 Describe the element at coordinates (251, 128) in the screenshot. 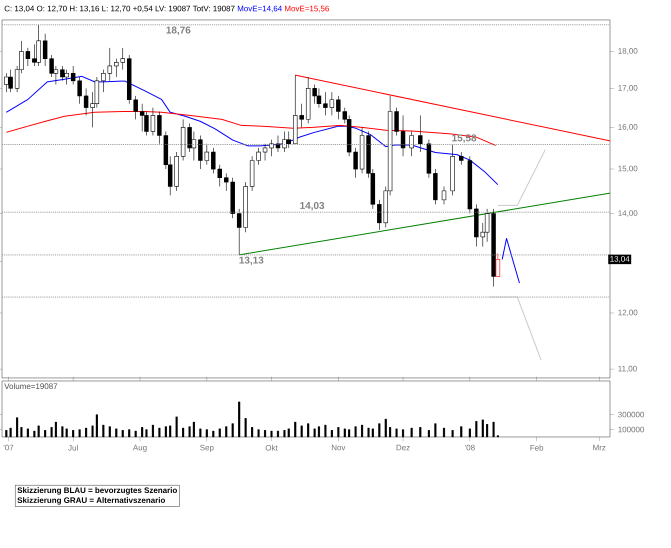

I see `line-series` at that location.